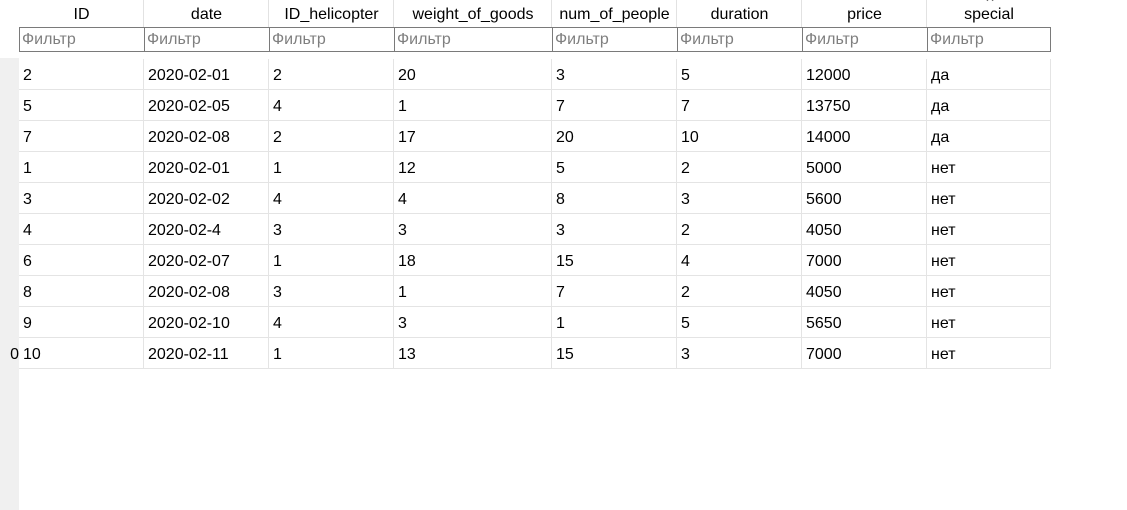  What do you see at coordinates (614, 167) in the screenshot?
I see `cell-num-of-people: 5` at bounding box center [614, 167].